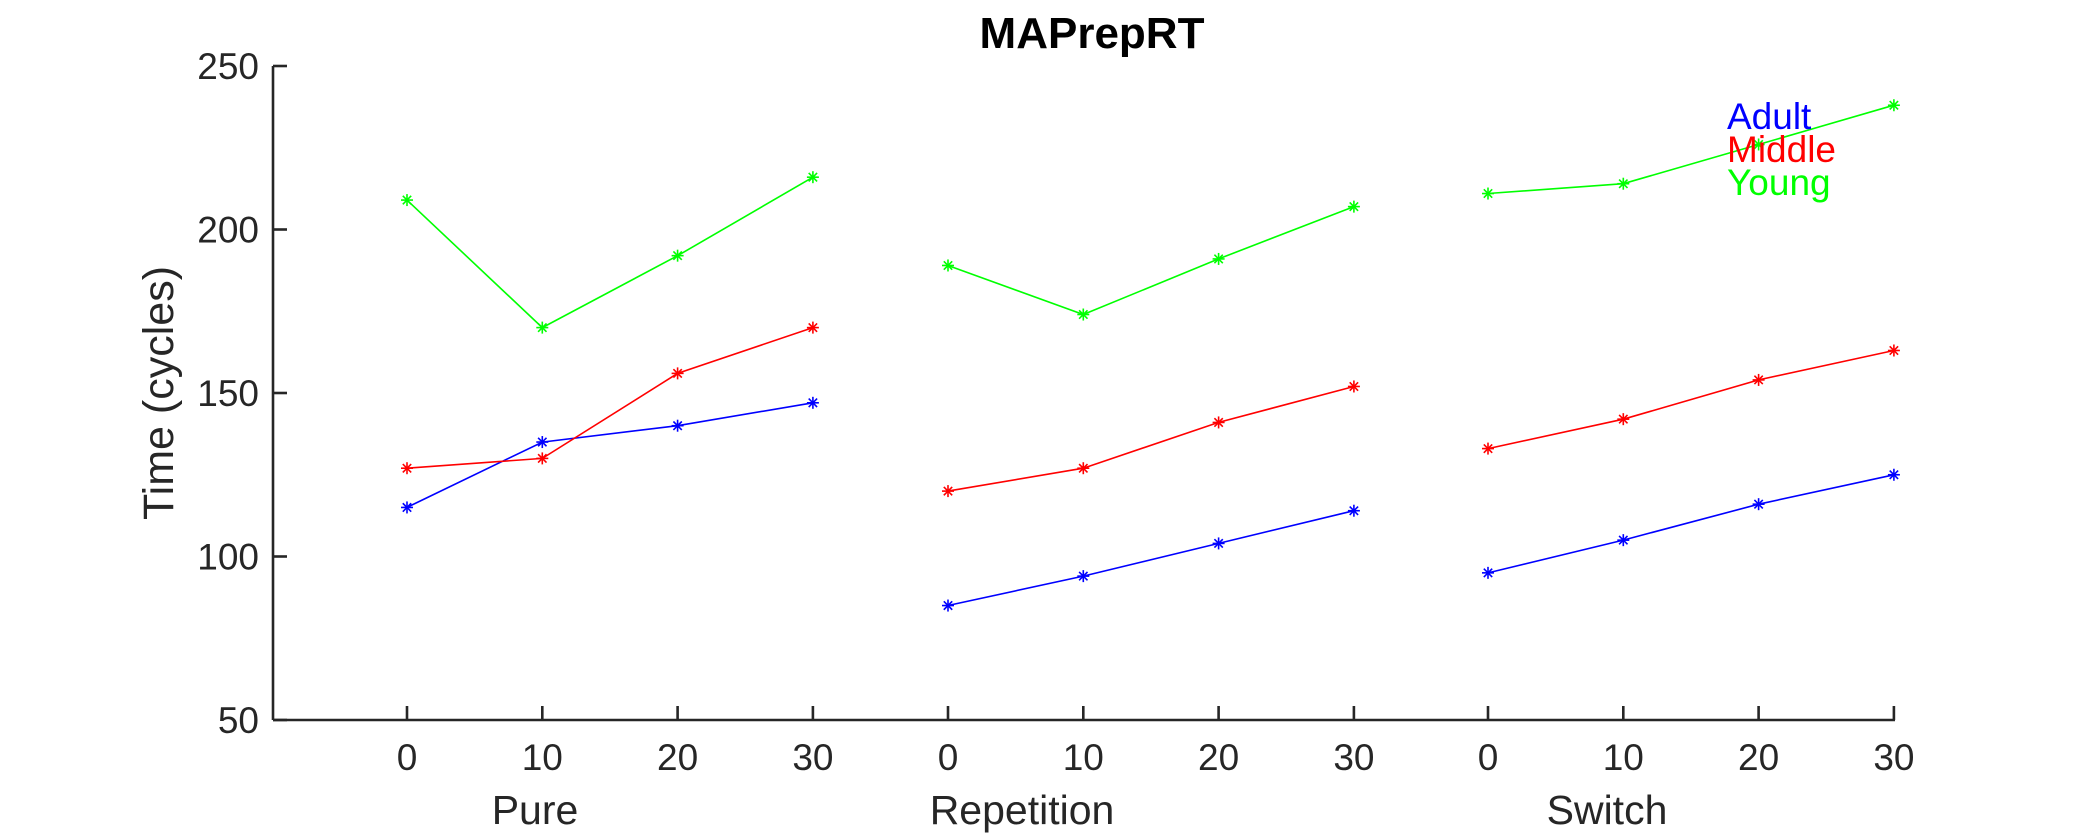  Describe the element at coordinates (1022, 810) in the screenshot. I see `group-label: Repetition` at that location.